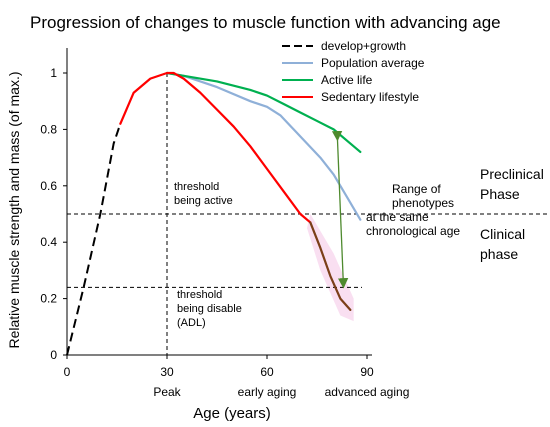 The image size is (550, 427). Describe the element at coordinates (48, 186) in the screenshot. I see `y-tick-label: 0.6` at that location.